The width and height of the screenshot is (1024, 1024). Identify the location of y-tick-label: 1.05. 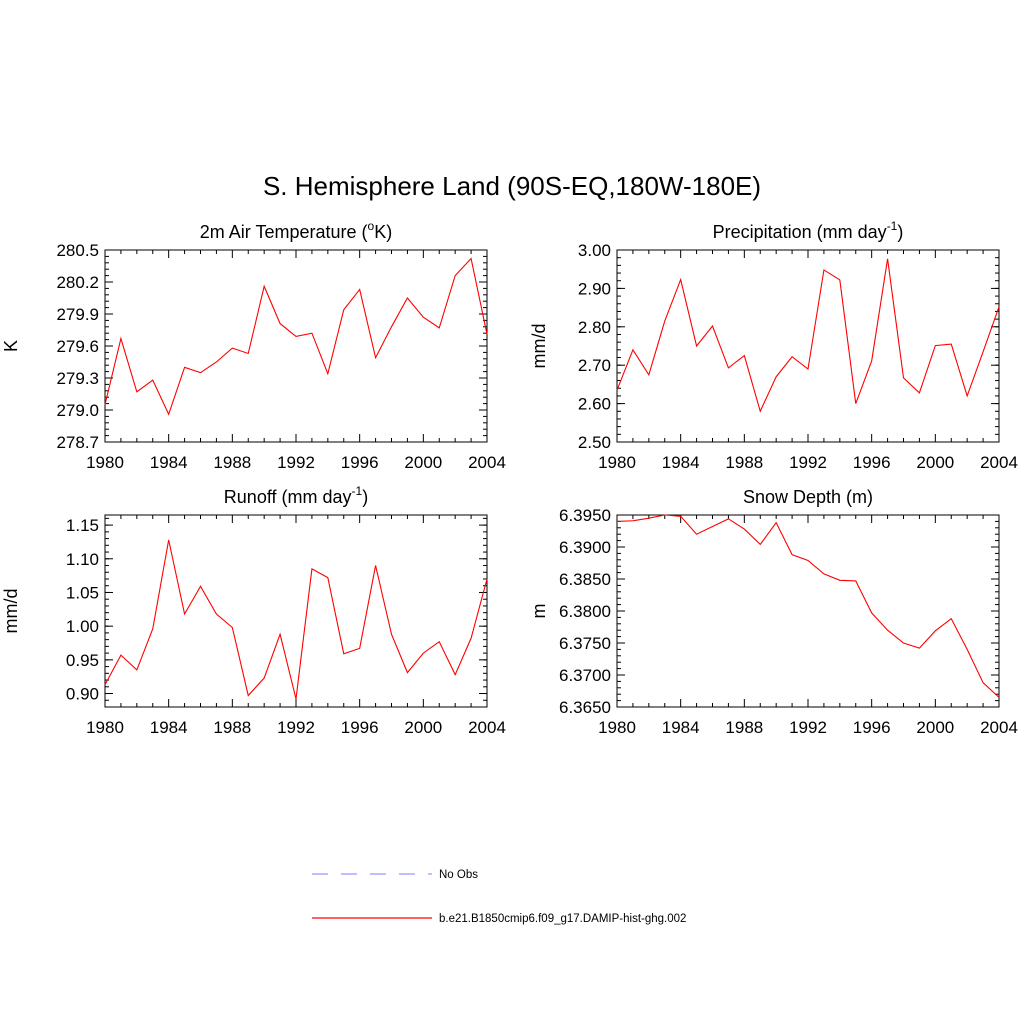
(82, 592).